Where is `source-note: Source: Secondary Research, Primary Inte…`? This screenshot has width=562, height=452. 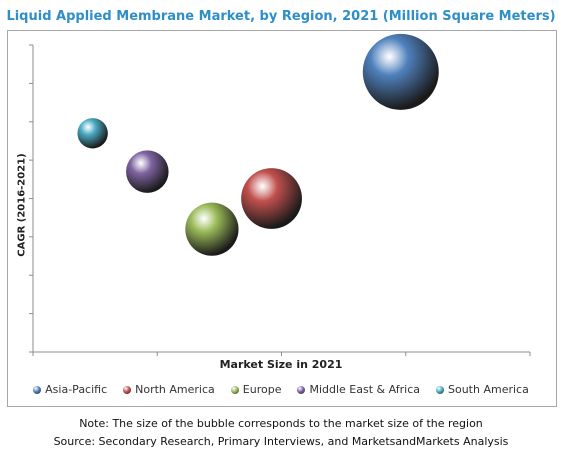
source-note: Source: Secondary Research, Primary Inte… is located at coordinates (281, 441).